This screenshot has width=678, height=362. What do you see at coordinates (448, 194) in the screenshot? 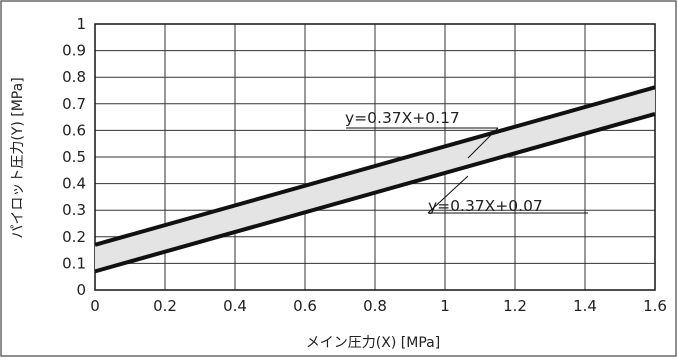
I see `lower-label-leader` at bounding box center [448, 194].